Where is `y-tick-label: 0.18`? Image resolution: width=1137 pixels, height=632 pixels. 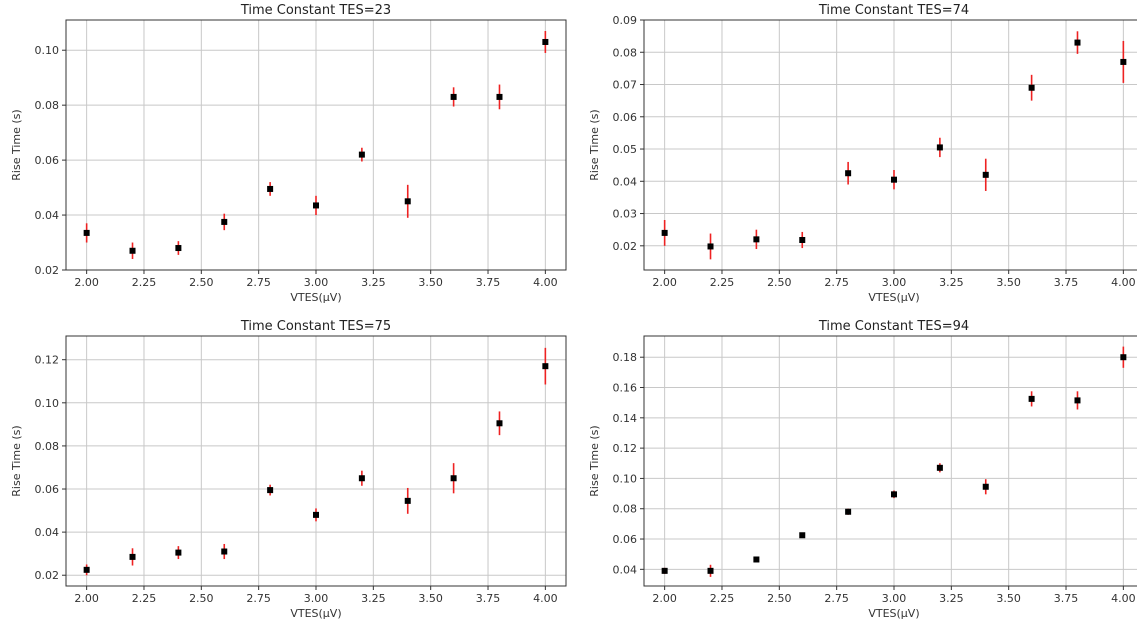 y-tick-label: 0.18 is located at coordinates (625, 357).